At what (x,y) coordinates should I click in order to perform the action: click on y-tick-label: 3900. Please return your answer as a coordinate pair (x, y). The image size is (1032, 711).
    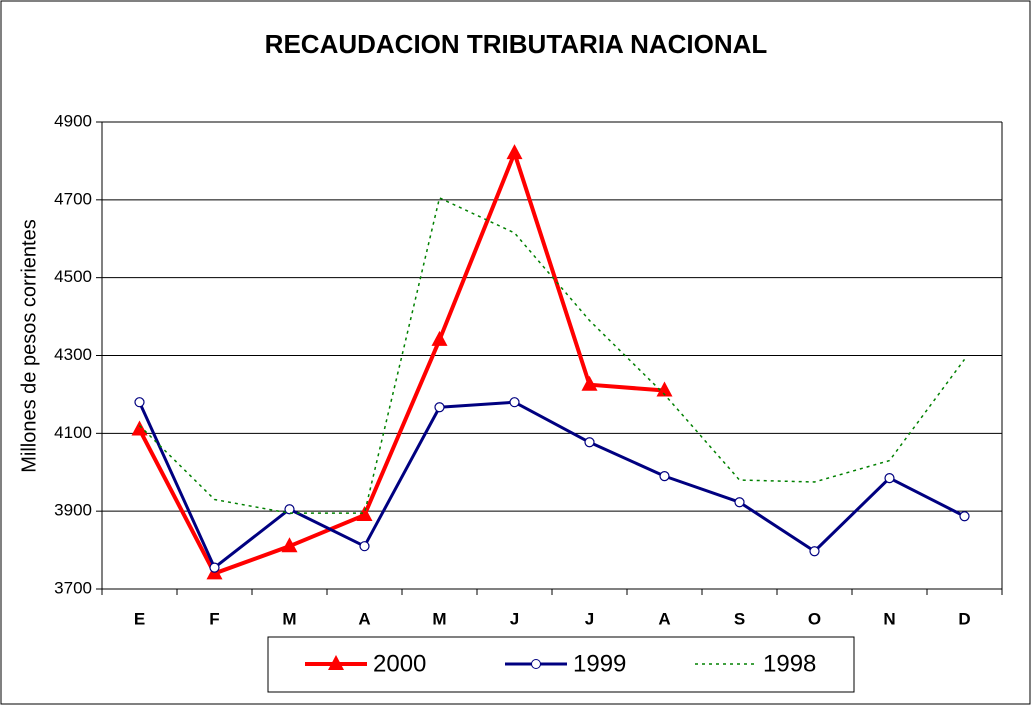
    Looking at the image, I should click on (73, 510).